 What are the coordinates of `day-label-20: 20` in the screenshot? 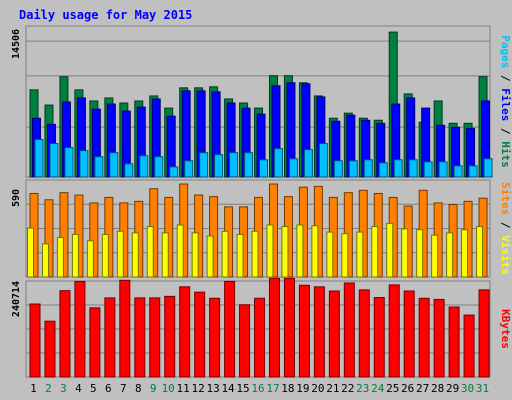 It's located at (317, 388).